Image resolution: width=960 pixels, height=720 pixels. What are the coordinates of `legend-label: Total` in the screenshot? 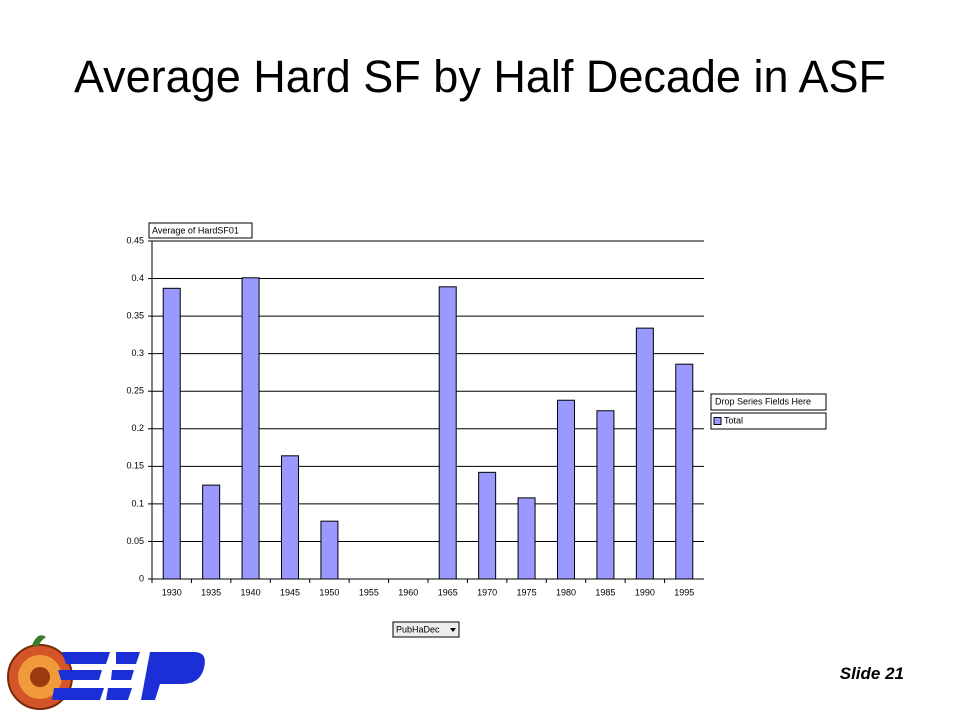 It's located at (733, 420).